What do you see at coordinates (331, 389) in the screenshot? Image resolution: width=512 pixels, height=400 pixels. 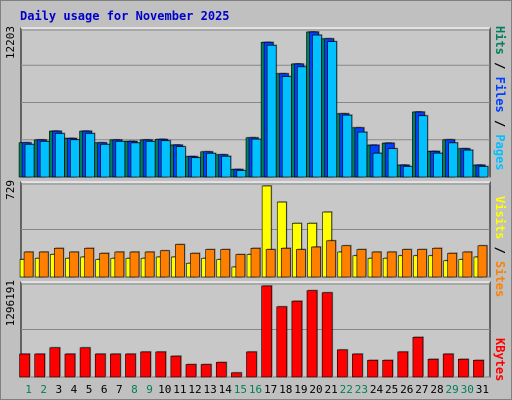 I see `day-label-21: 21` at bounding box center [331, 389].